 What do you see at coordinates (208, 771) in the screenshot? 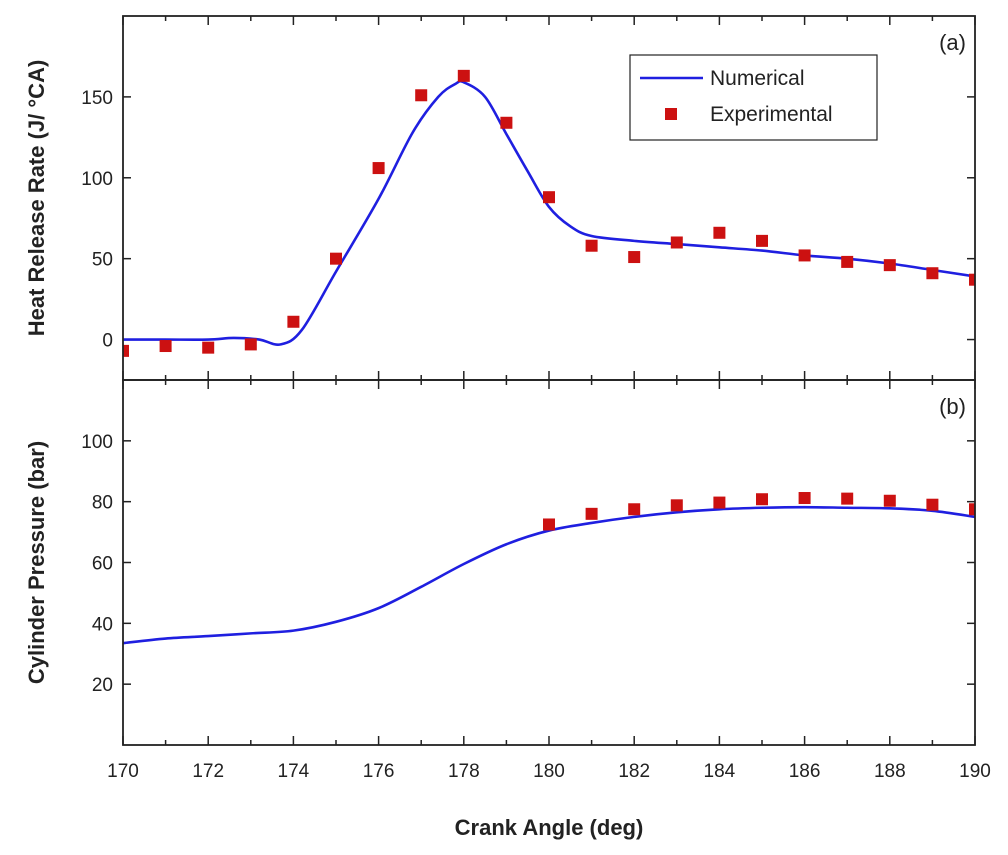
I see `x-tick-label: 172` at bounding box center [208, 771].